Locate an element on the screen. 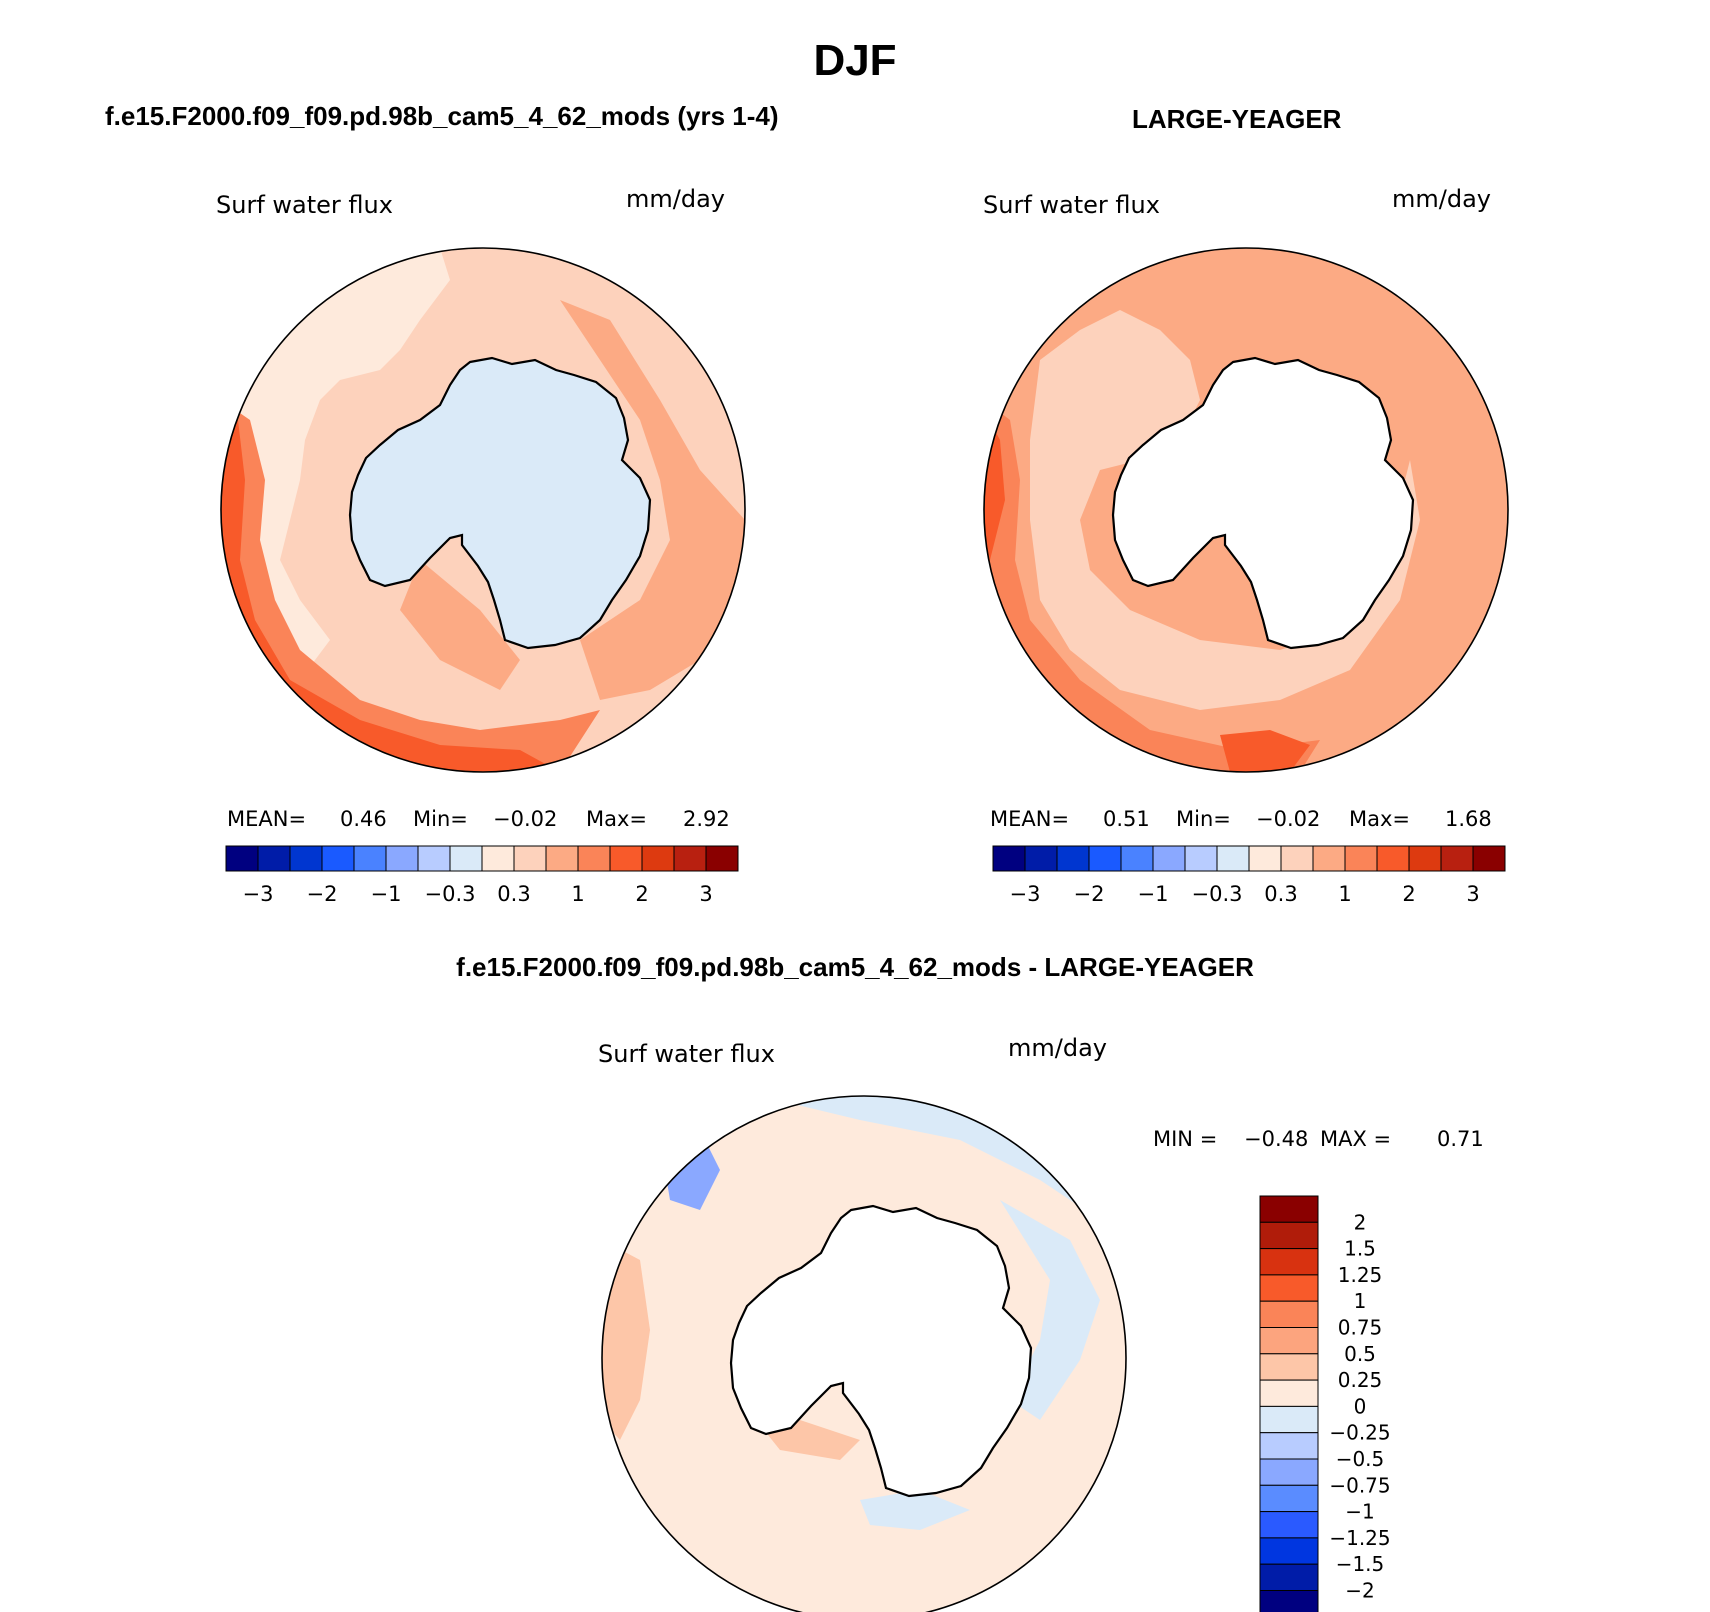 This screenshot has height=1612, width=1710. panel-1-colorbar-label: −2 is located at coordinates (322, 894).